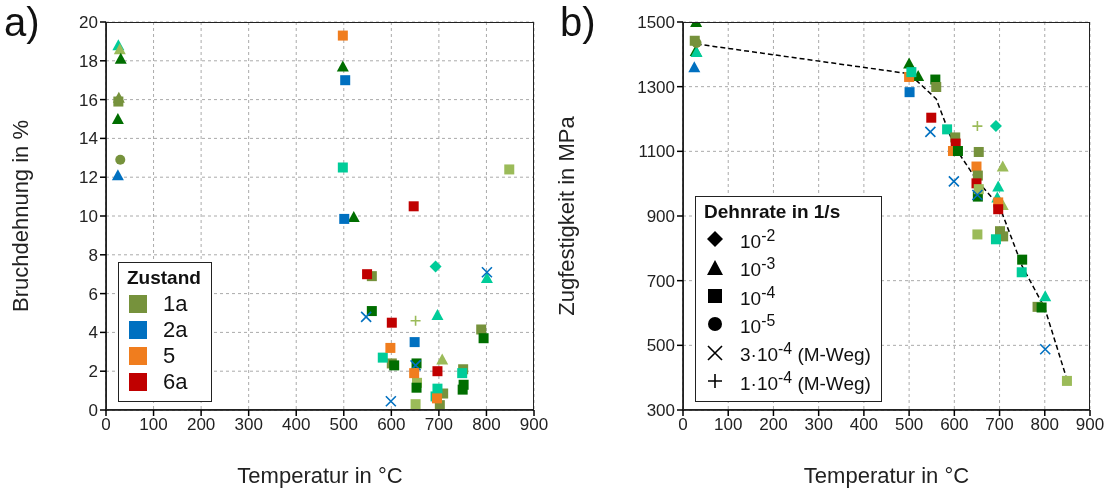 The height and width of the screenshot is (491, 1112). I want to click on y-tick-label: 1500, so click(656, 23).